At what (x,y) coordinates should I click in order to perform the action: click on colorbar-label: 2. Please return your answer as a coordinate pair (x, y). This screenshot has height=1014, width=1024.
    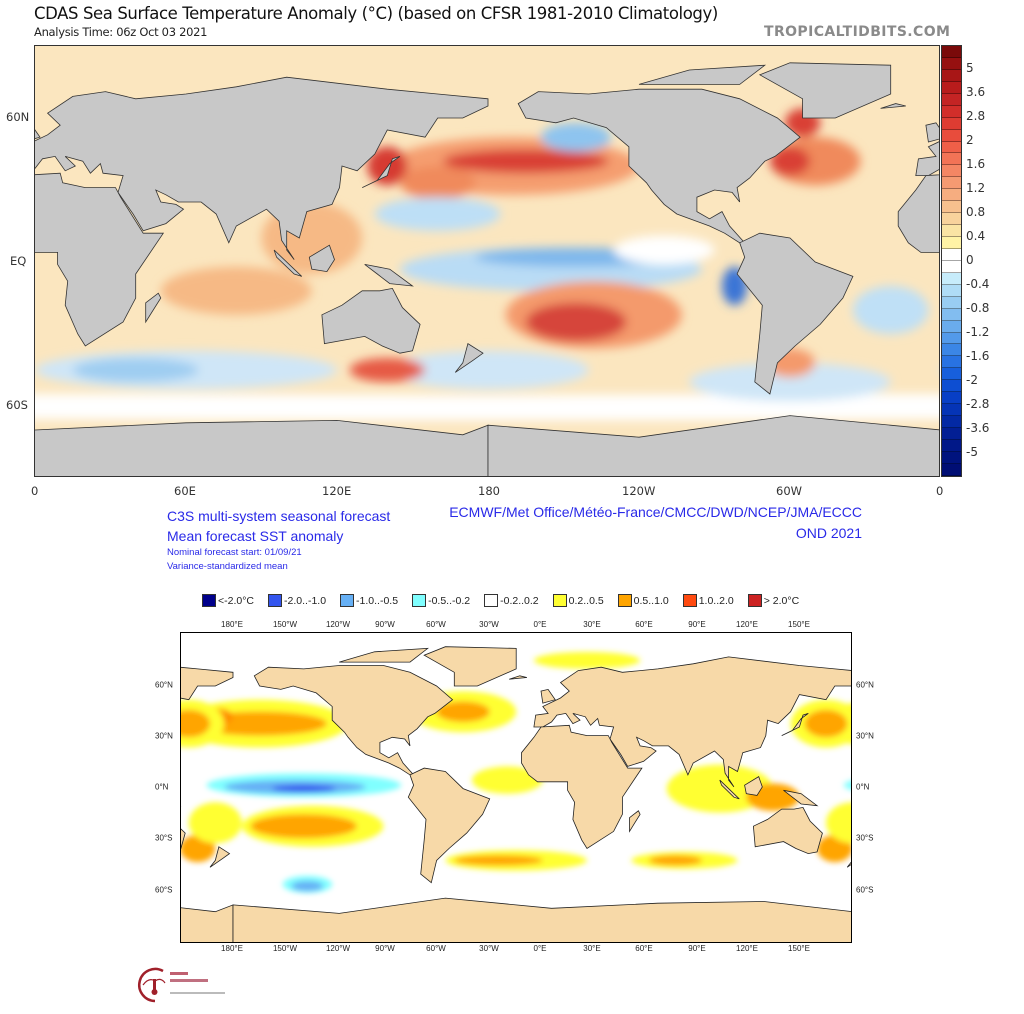
    Looking at the image, I should click on (970, 140).